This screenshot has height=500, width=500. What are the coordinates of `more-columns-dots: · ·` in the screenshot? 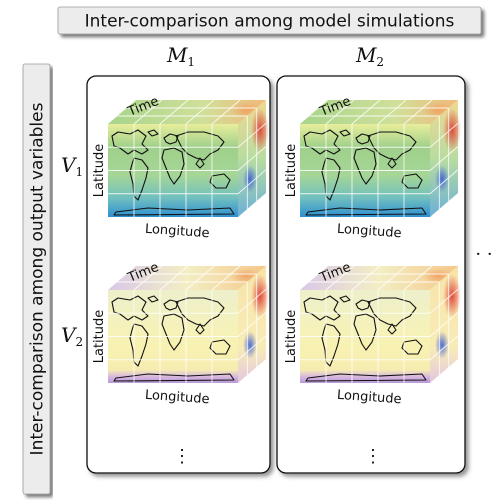 It's located at (483, 254).